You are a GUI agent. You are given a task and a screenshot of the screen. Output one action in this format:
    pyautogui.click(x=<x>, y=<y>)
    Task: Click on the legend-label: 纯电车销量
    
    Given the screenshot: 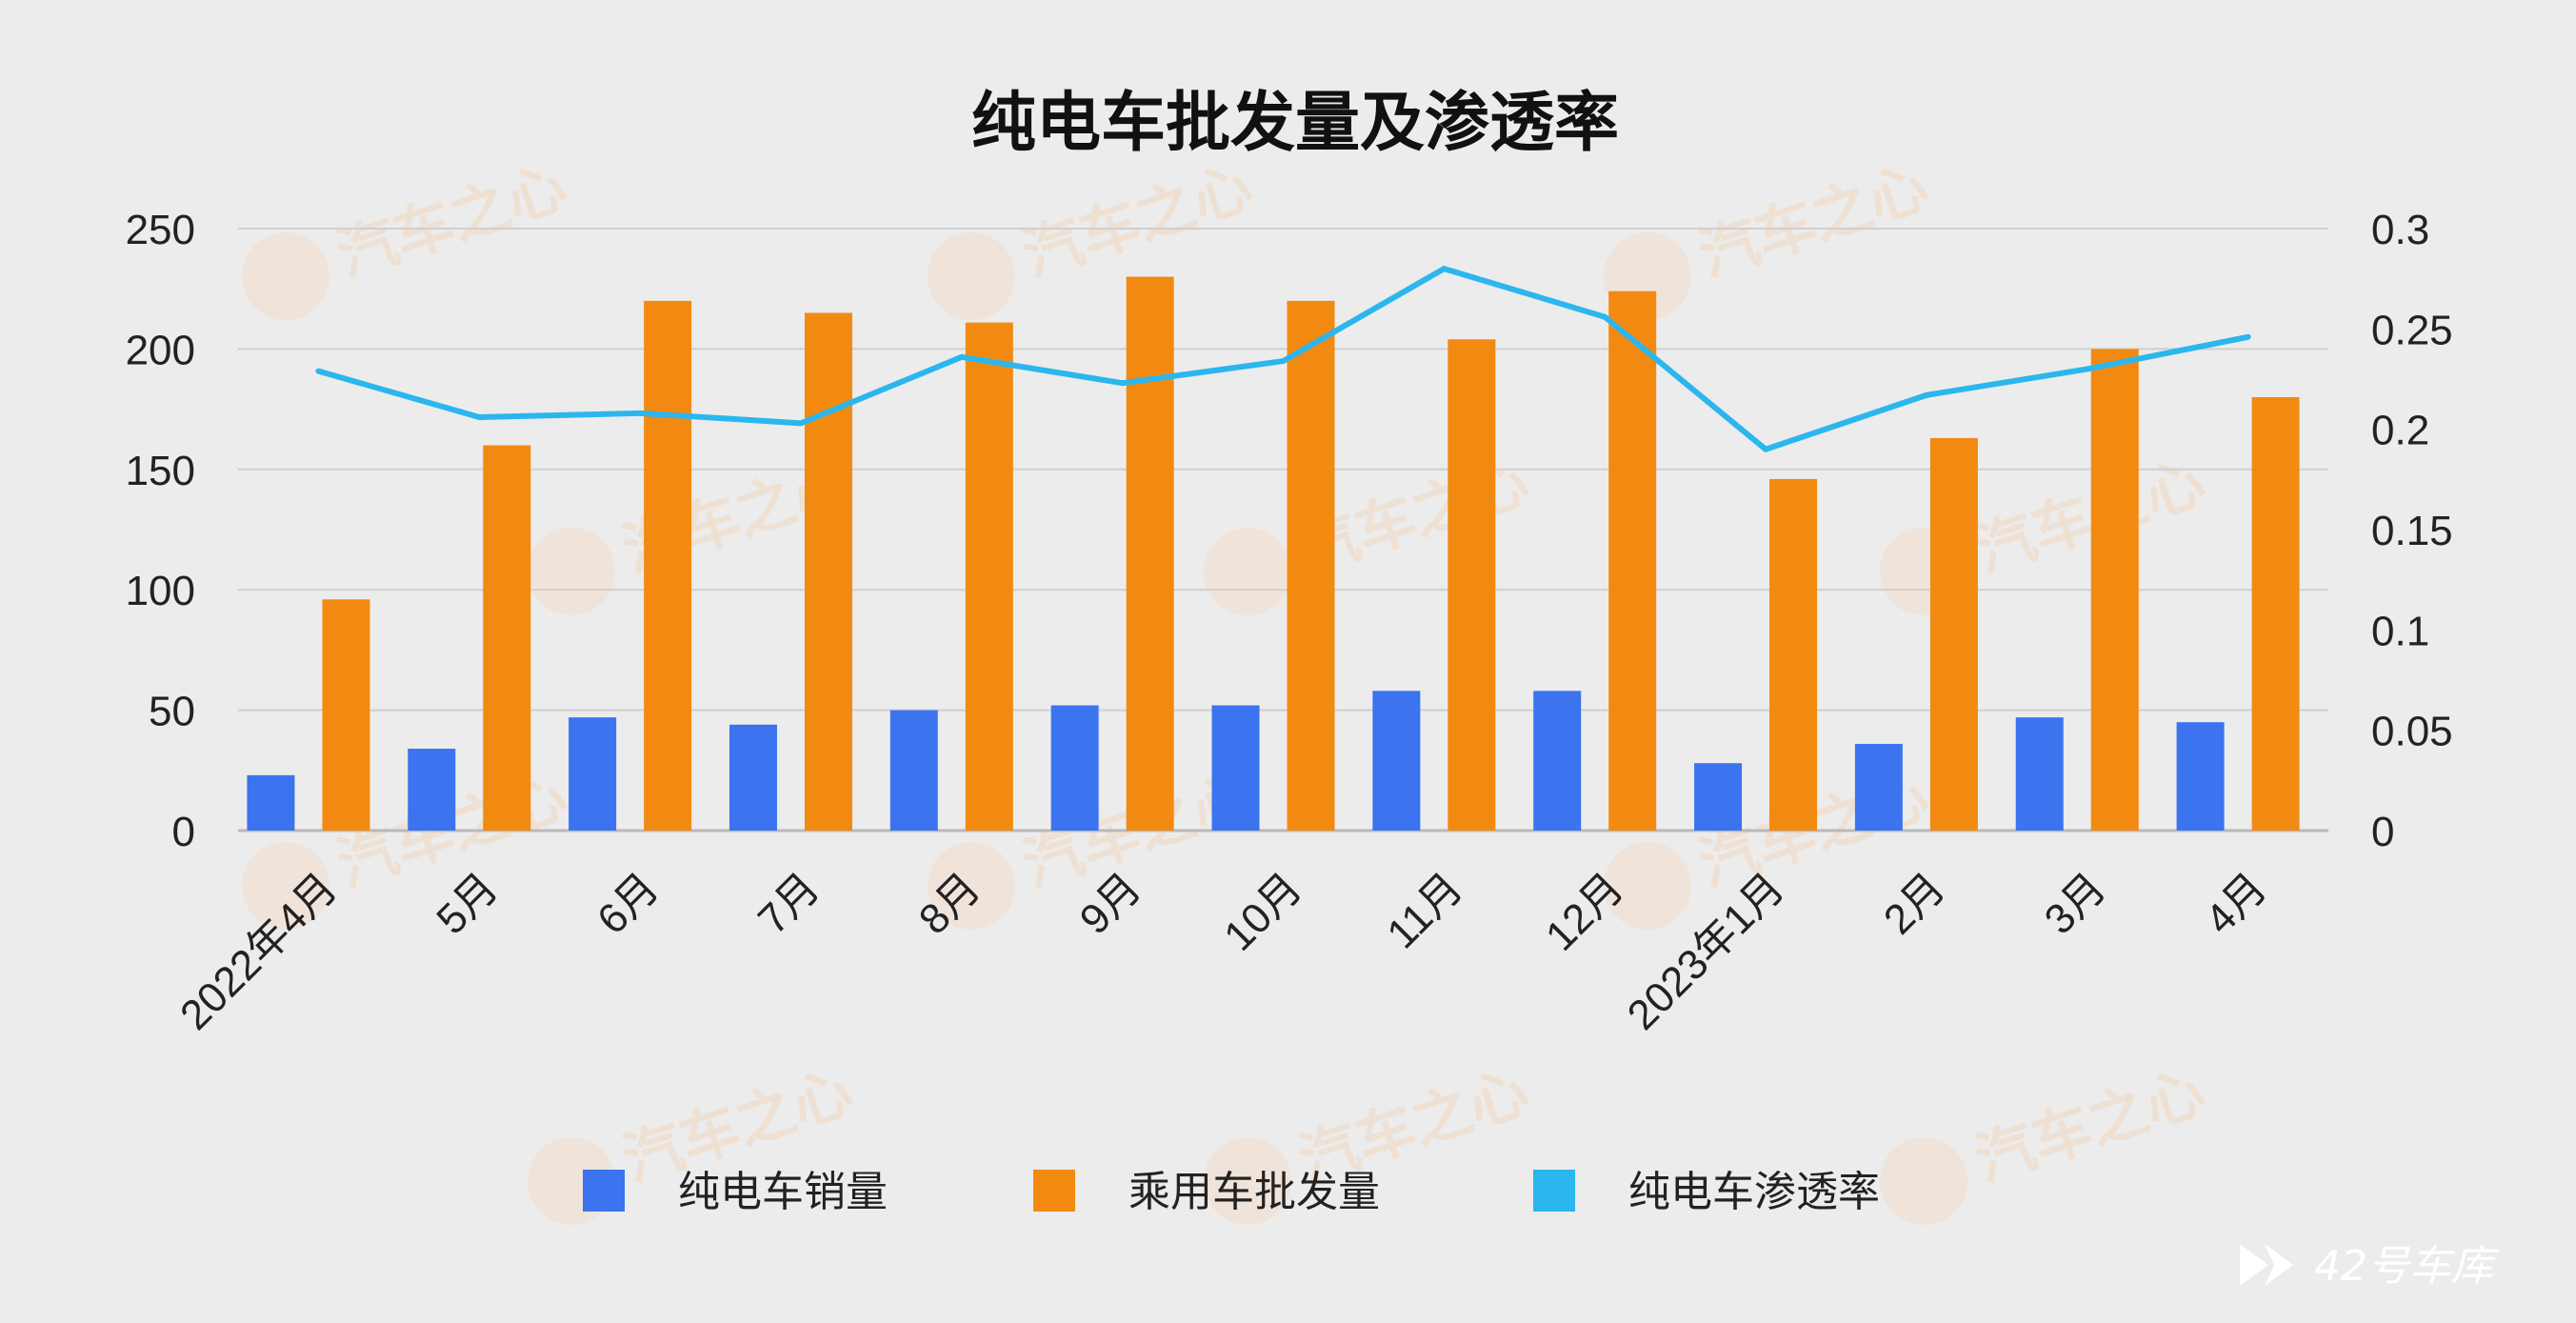 What is the action you would take?
    pyautogui.click(x=783, y=1192)
    